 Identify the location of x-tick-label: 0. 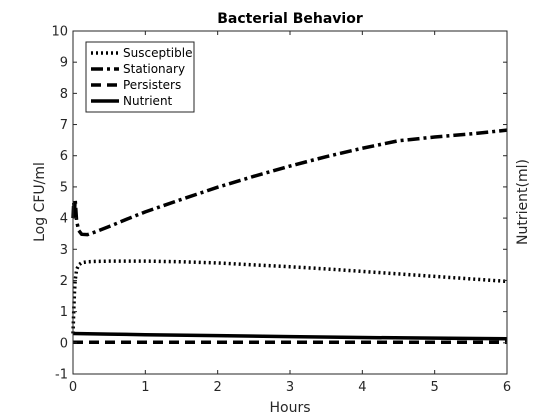
(73, 387).